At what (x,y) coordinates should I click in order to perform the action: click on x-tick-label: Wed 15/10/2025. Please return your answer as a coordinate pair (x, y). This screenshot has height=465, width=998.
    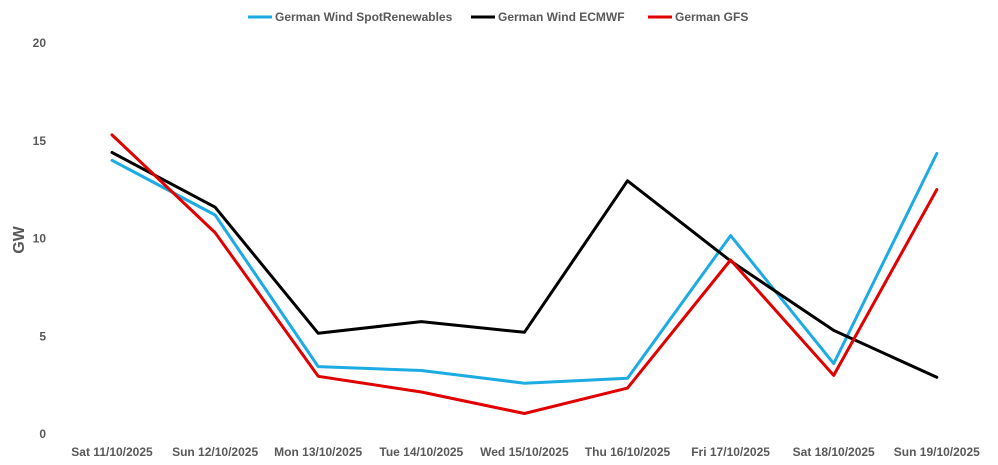
    Looking at the image, I should click on (524, 452).